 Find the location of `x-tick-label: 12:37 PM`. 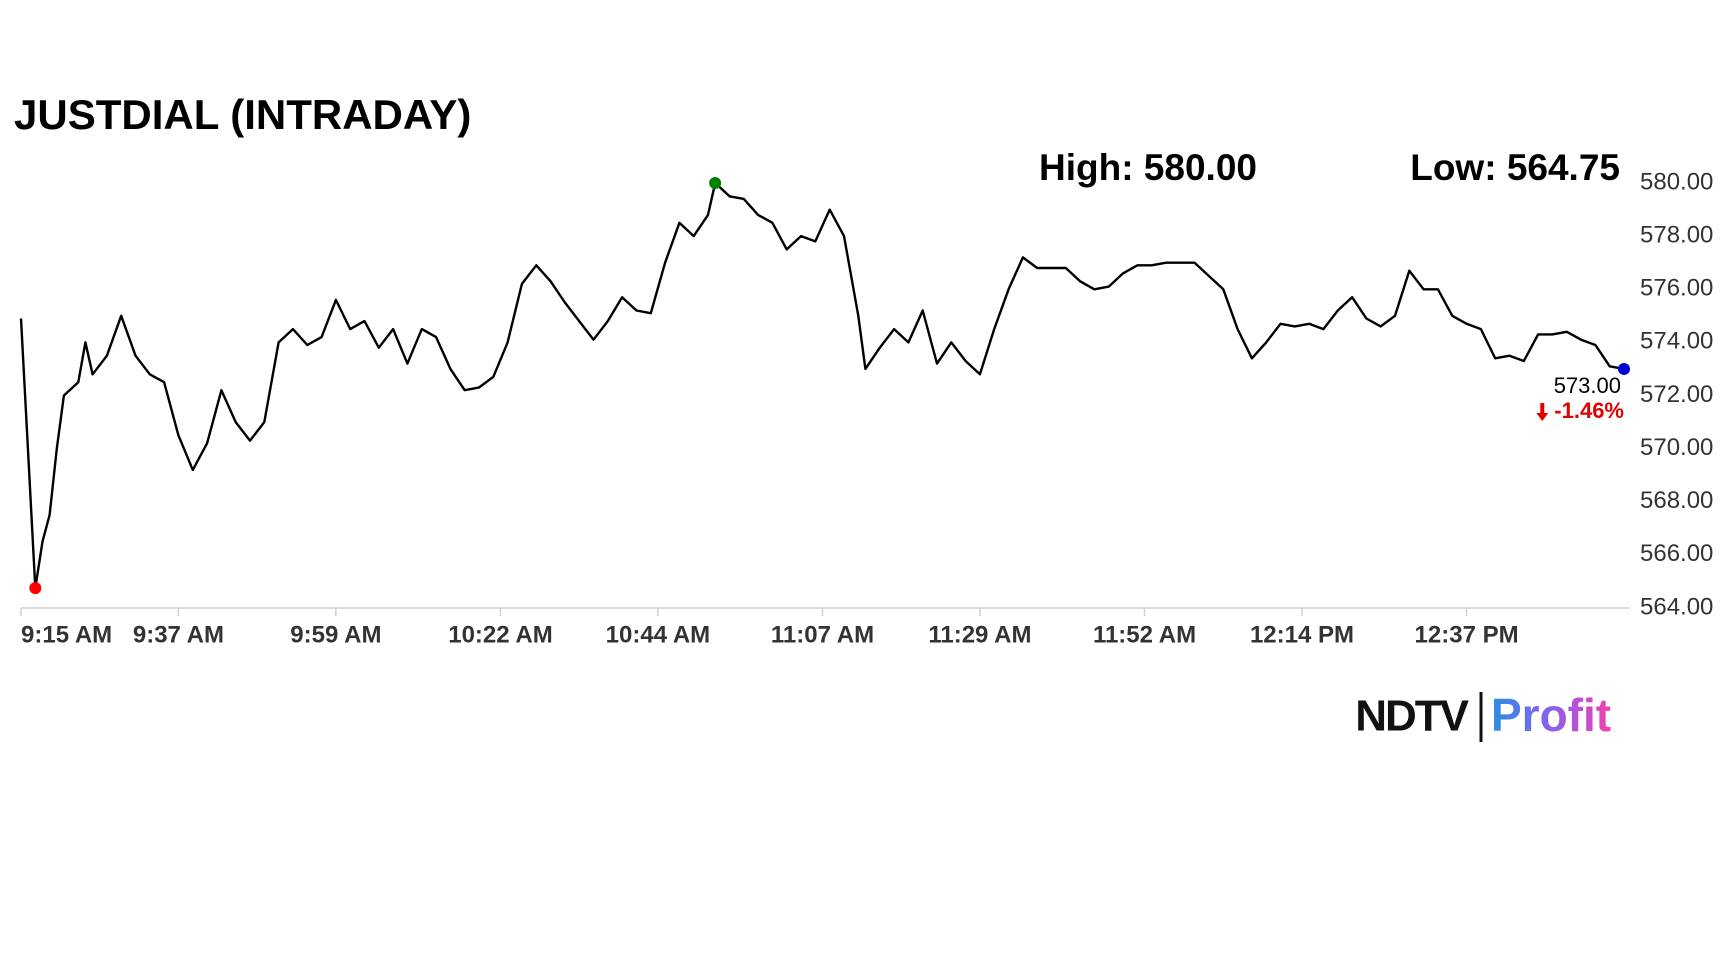

x-tick-label: 12:37 PM is located at coordinates (1467, 634).